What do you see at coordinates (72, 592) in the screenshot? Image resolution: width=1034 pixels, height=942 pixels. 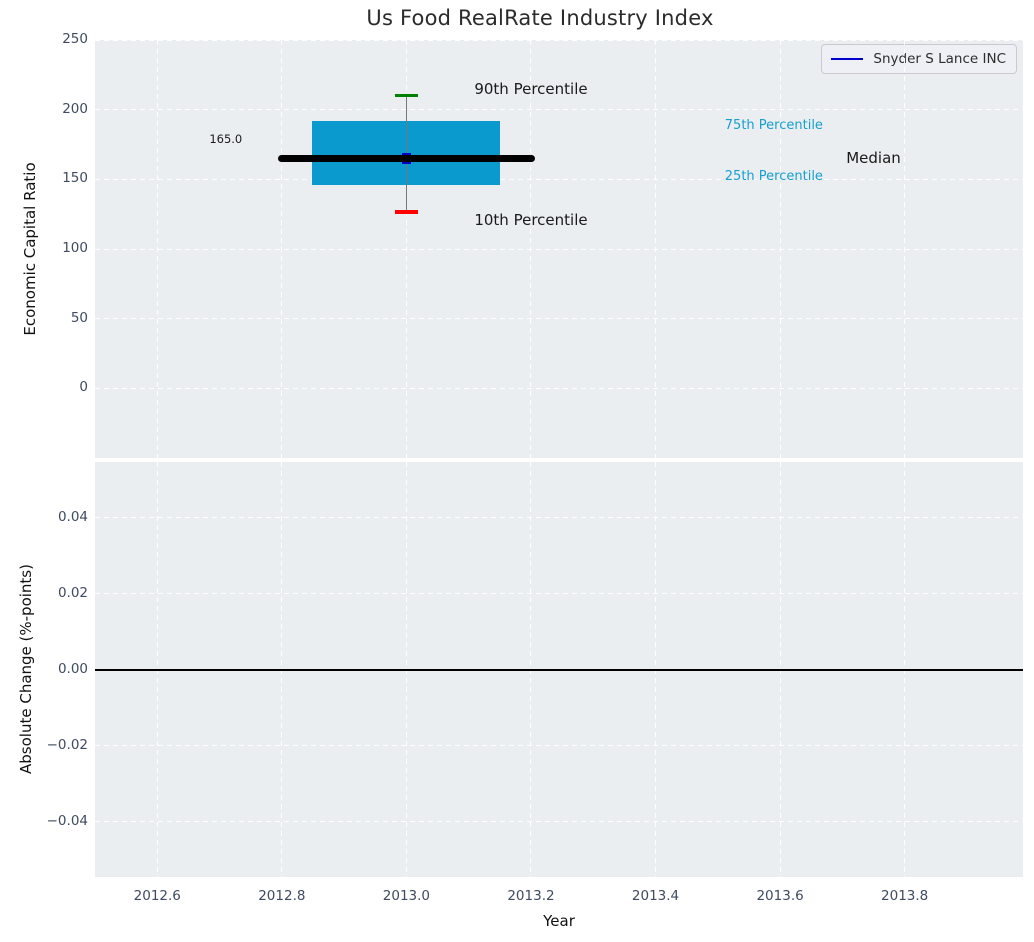 I see `y-tick-label: 0.02` at bounding box center [72, 592].